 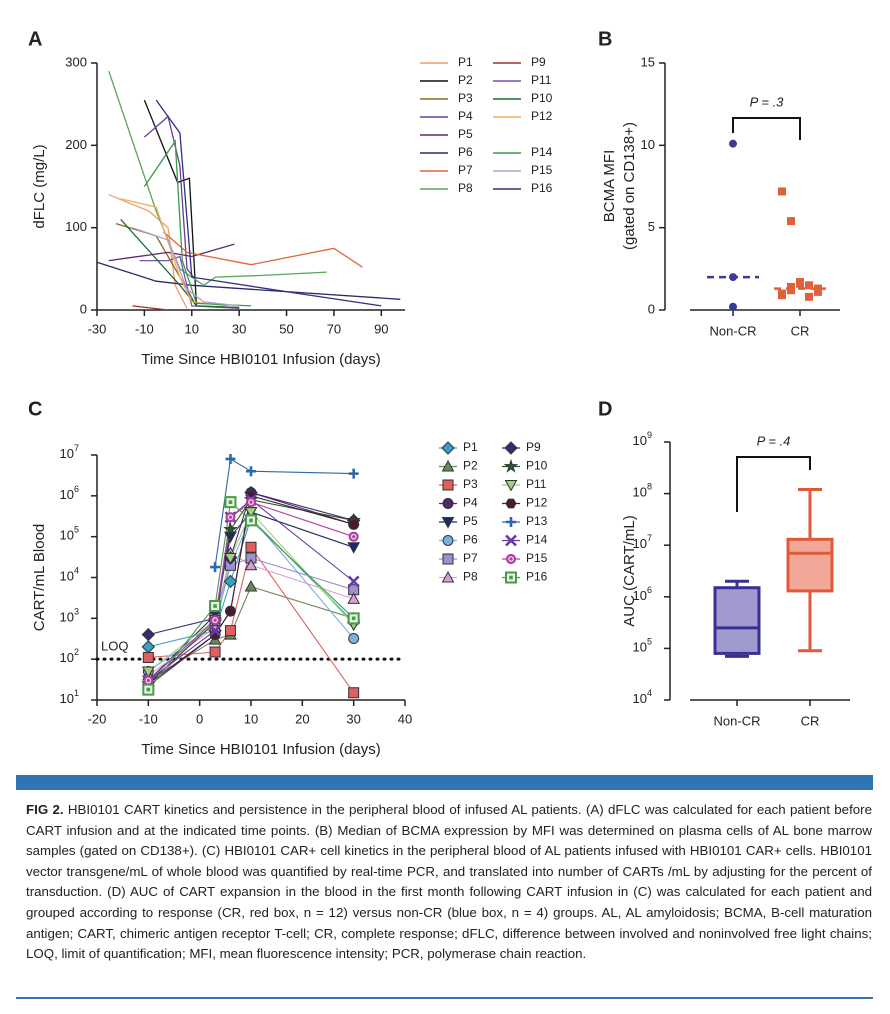 What do you see at coordinates (605, 409) in the screenshot?
I see `panel-label: D` at bounding box center [605, 409].